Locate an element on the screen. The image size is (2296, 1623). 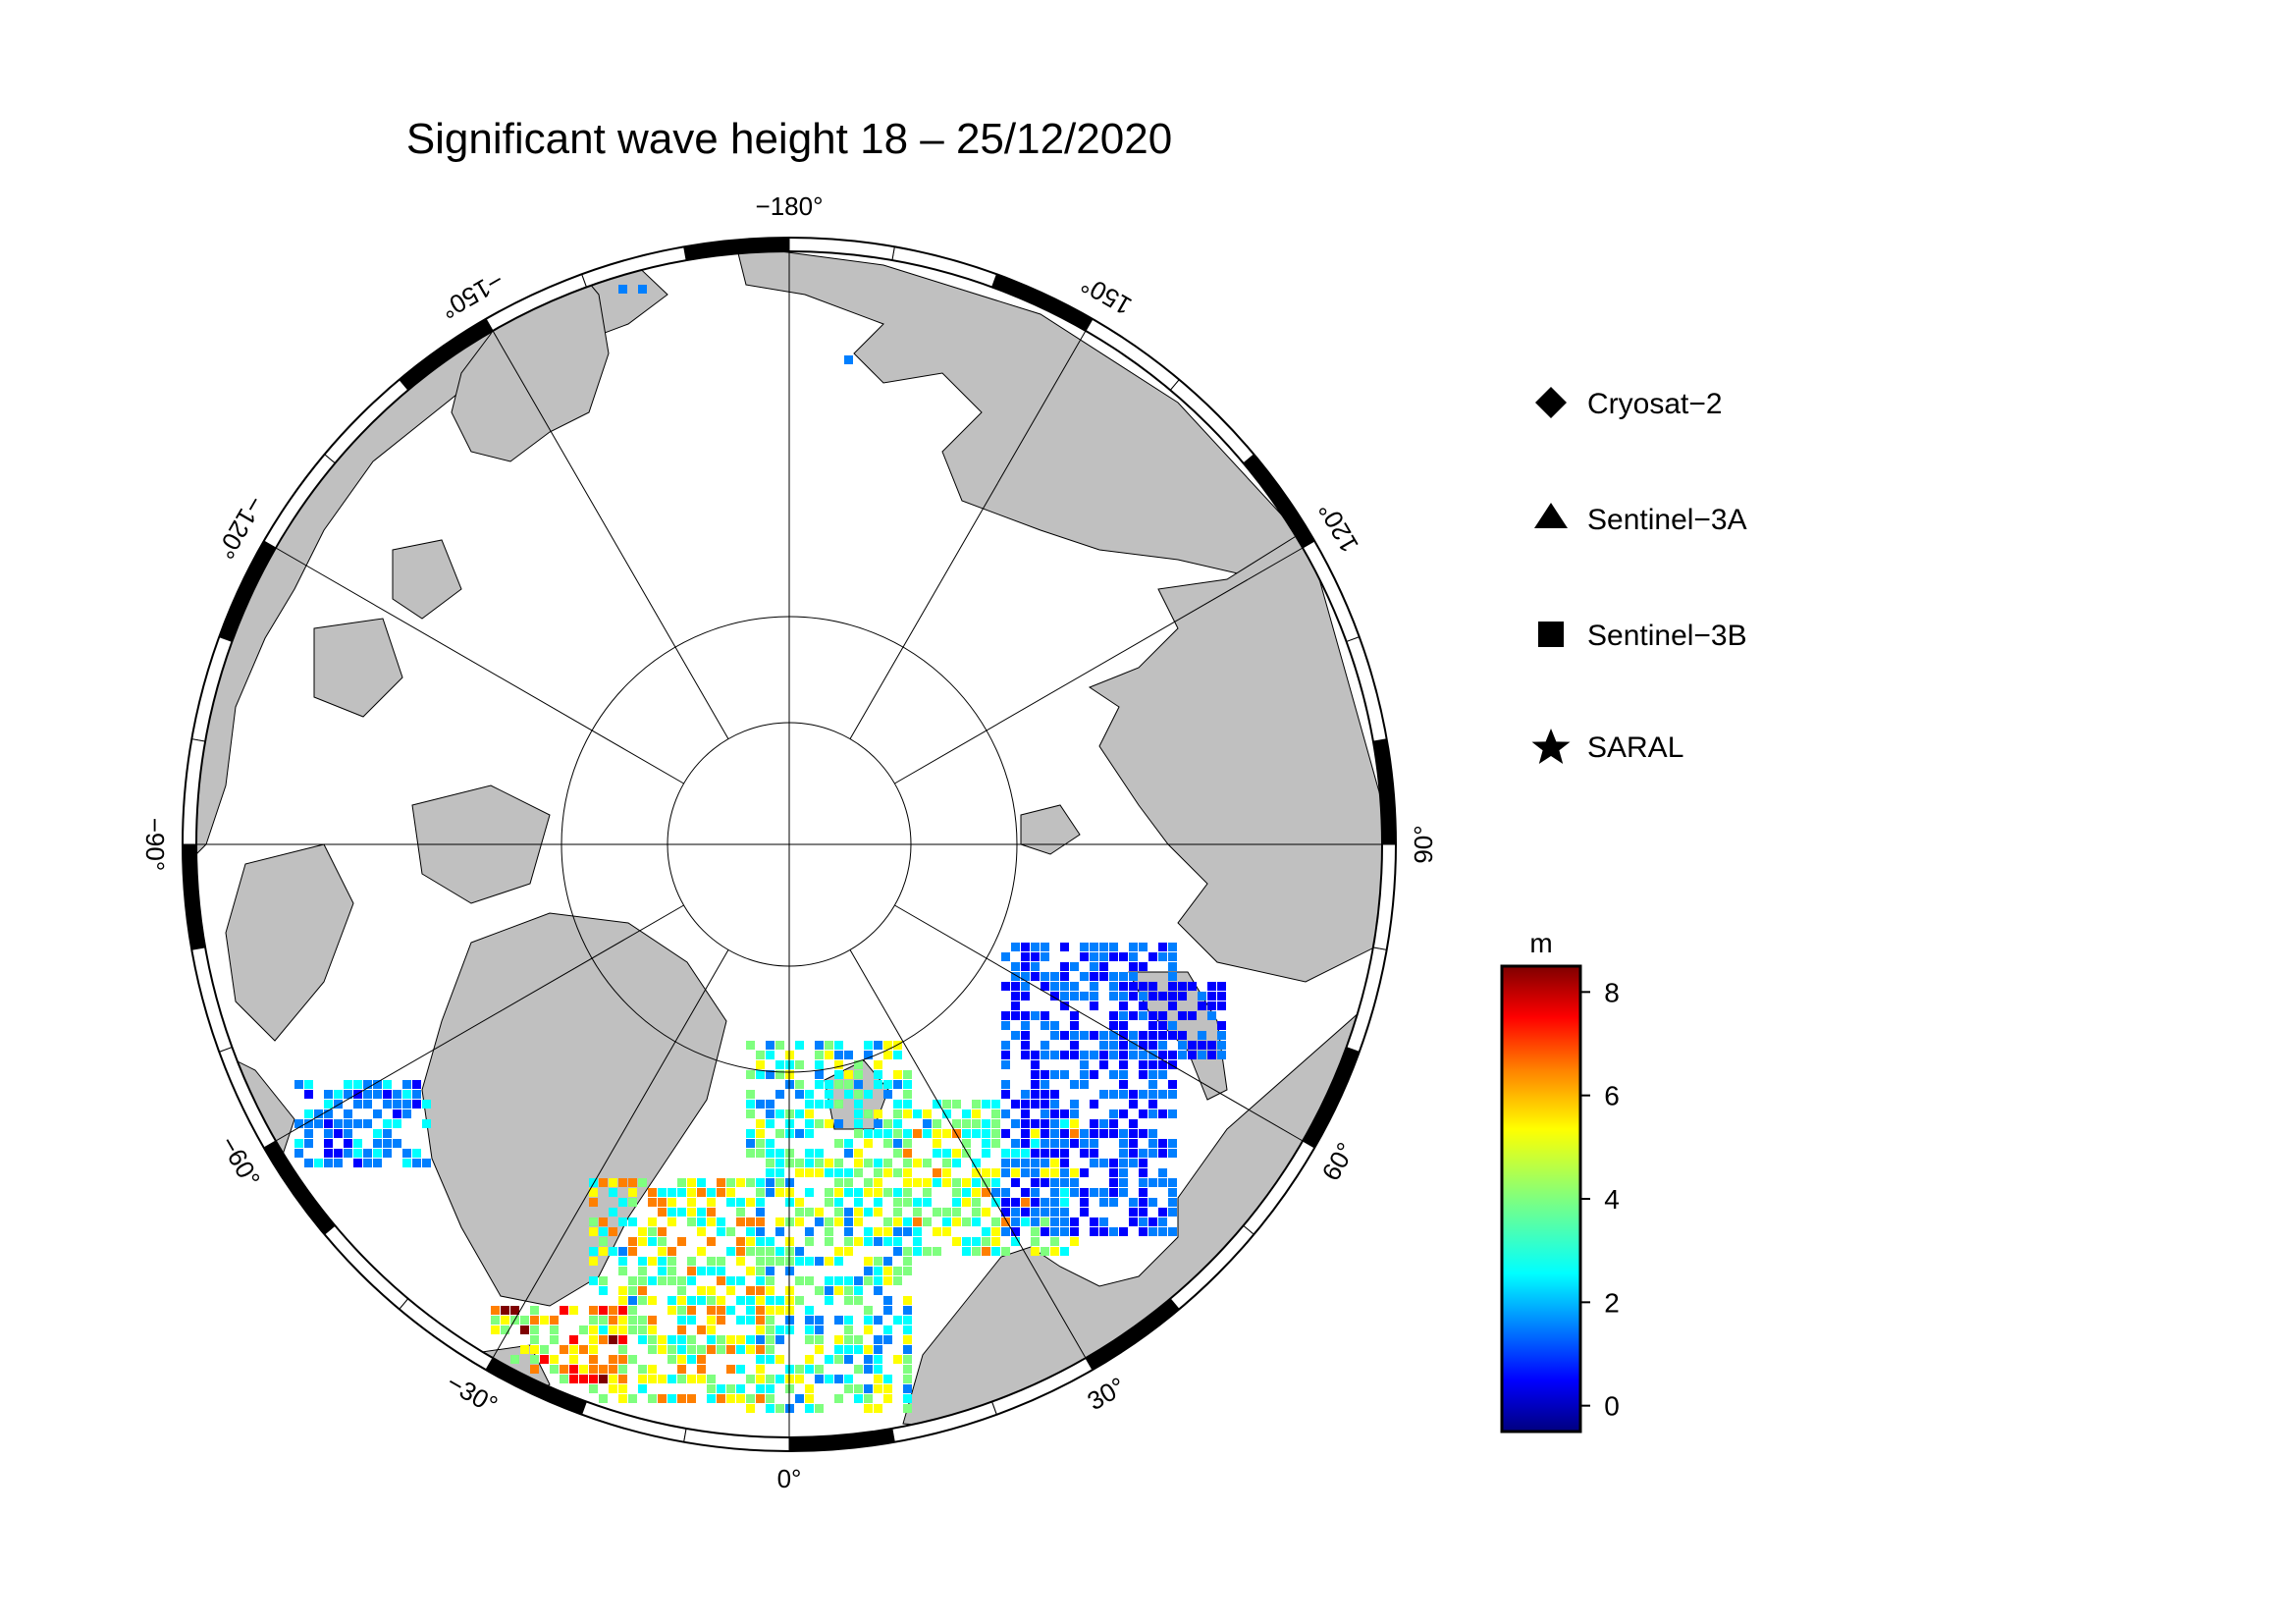
diamond-icon is located at coordinates (1551, 403).